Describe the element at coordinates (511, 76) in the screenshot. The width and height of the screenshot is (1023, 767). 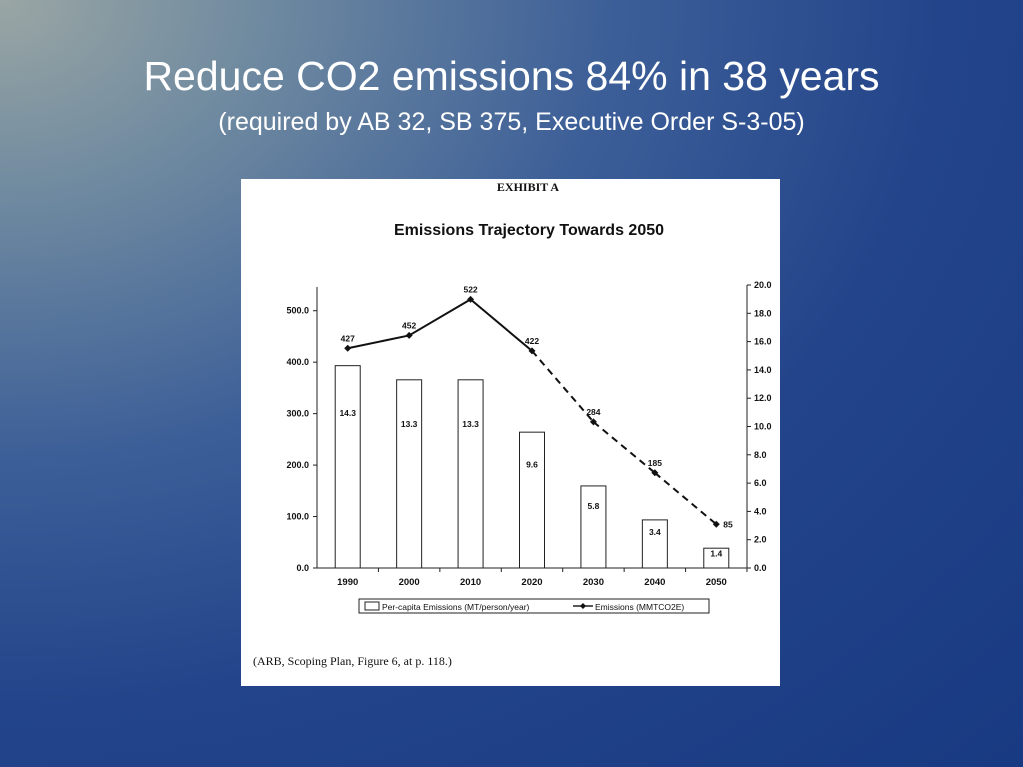
I see `slide-title: Reduce CO2 emissions 84% in 38 years` at that location.